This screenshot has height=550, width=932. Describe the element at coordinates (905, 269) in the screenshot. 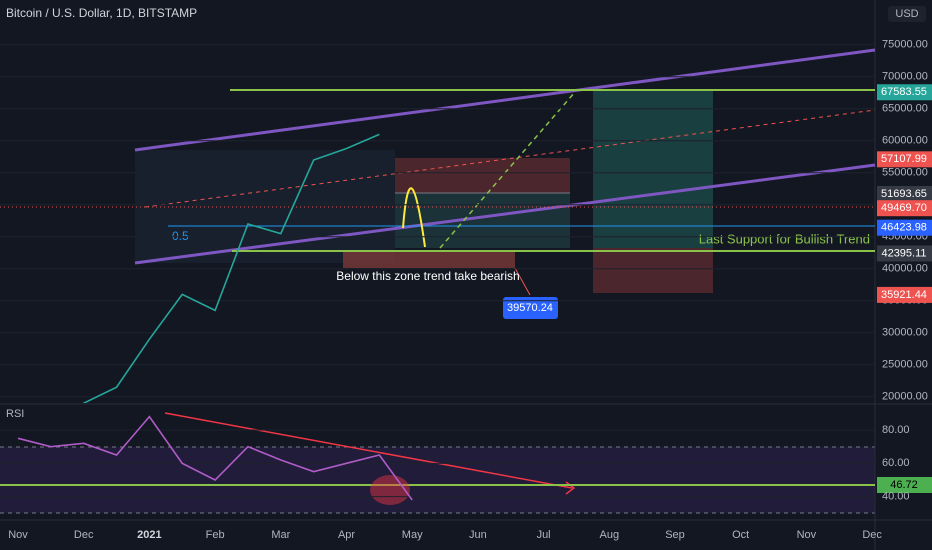

I see `y-tick-label: 40000.00` at that location.